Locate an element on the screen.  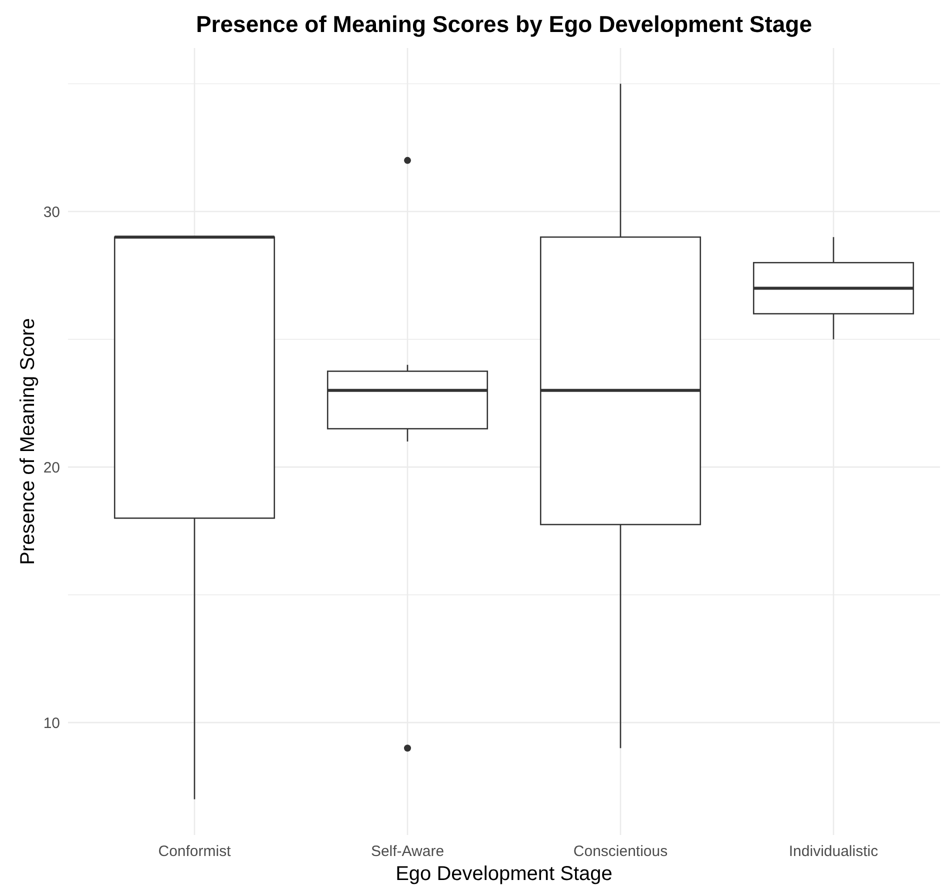
x-tick-label: Self-Aware is located at coordinates (407, 851).